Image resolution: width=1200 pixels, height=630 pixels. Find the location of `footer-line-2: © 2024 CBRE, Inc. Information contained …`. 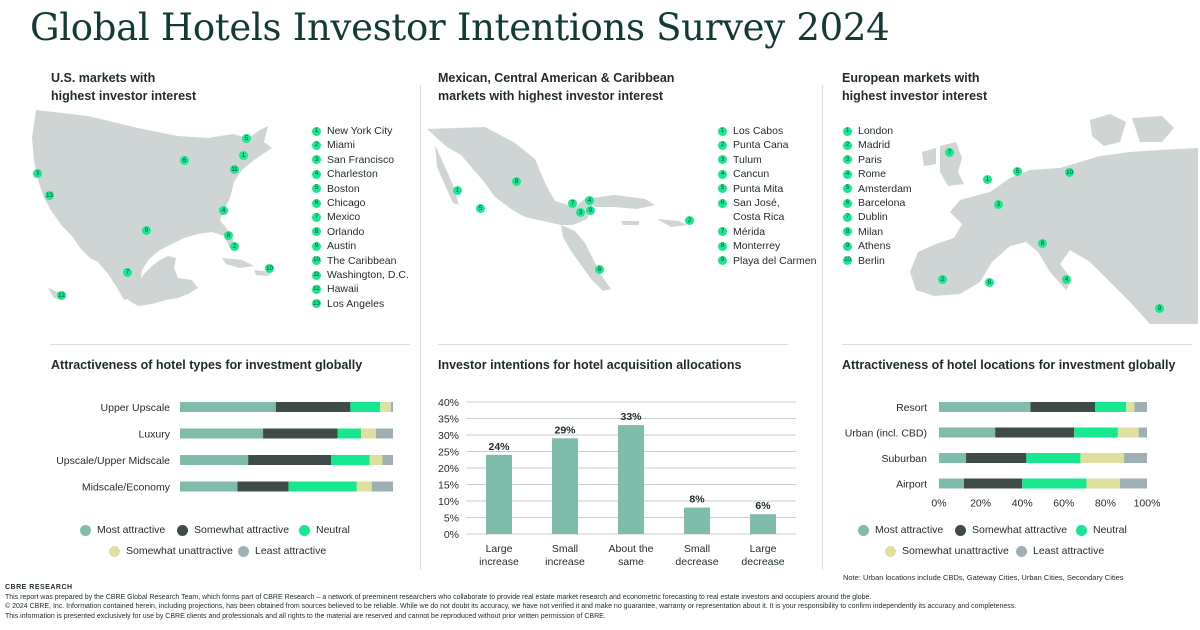

footer-line-2: © 2024 CBRE, Inc. Information contained … is located at coordinates (511, 607).